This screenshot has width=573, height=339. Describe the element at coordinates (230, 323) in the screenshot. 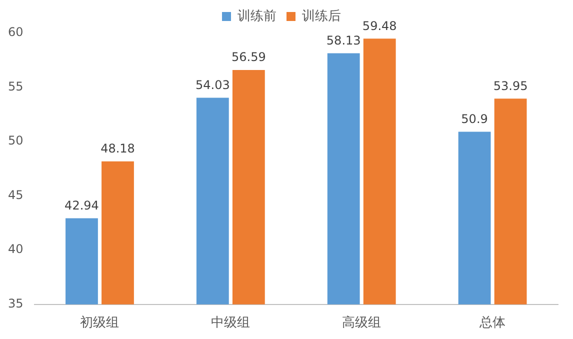

I see `x-tick-label: 中级组` at that location.